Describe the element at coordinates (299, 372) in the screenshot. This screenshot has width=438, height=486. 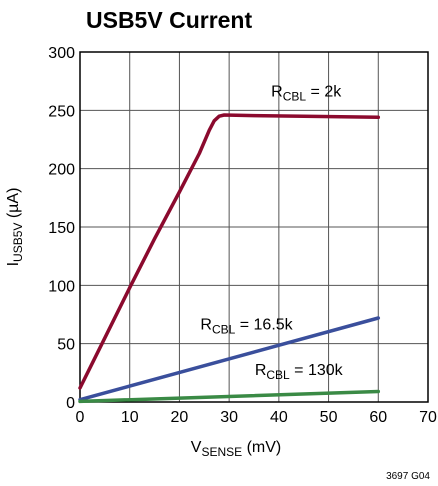
I see `series-label-2: RCBL = 130k` at that location.